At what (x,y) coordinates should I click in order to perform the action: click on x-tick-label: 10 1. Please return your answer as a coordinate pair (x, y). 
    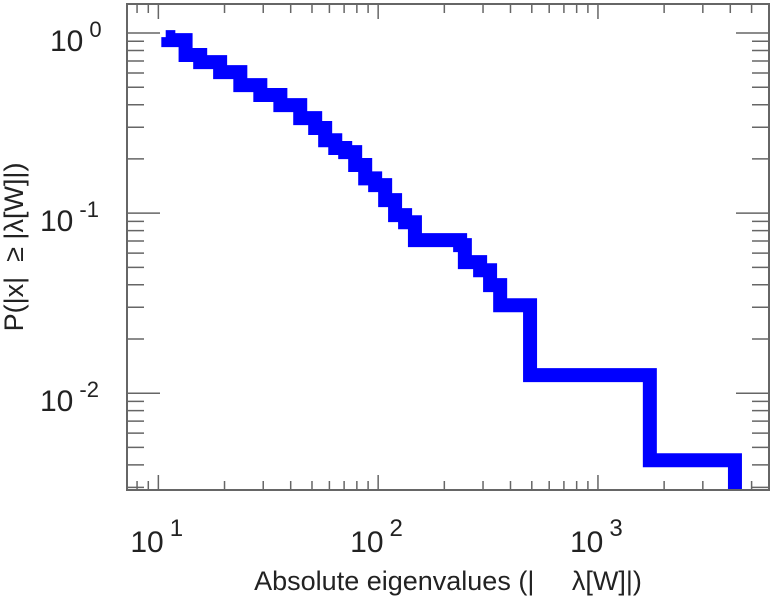
    Looking at the image, I should click on (156, 537).